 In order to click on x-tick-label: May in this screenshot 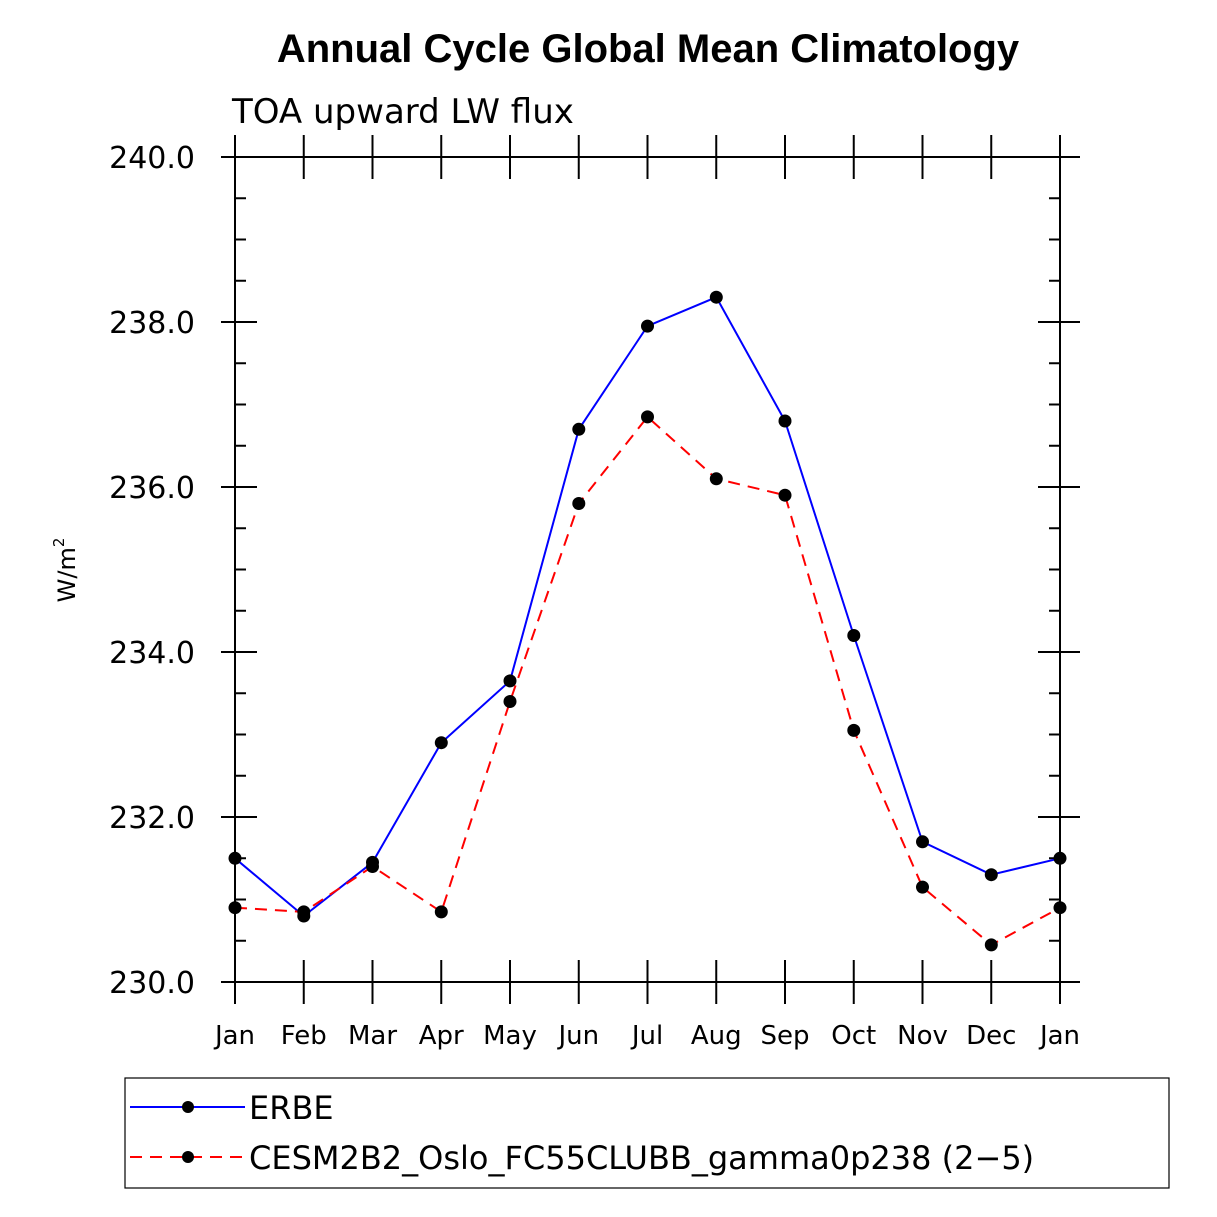, I will do `click(510, 1036)`.